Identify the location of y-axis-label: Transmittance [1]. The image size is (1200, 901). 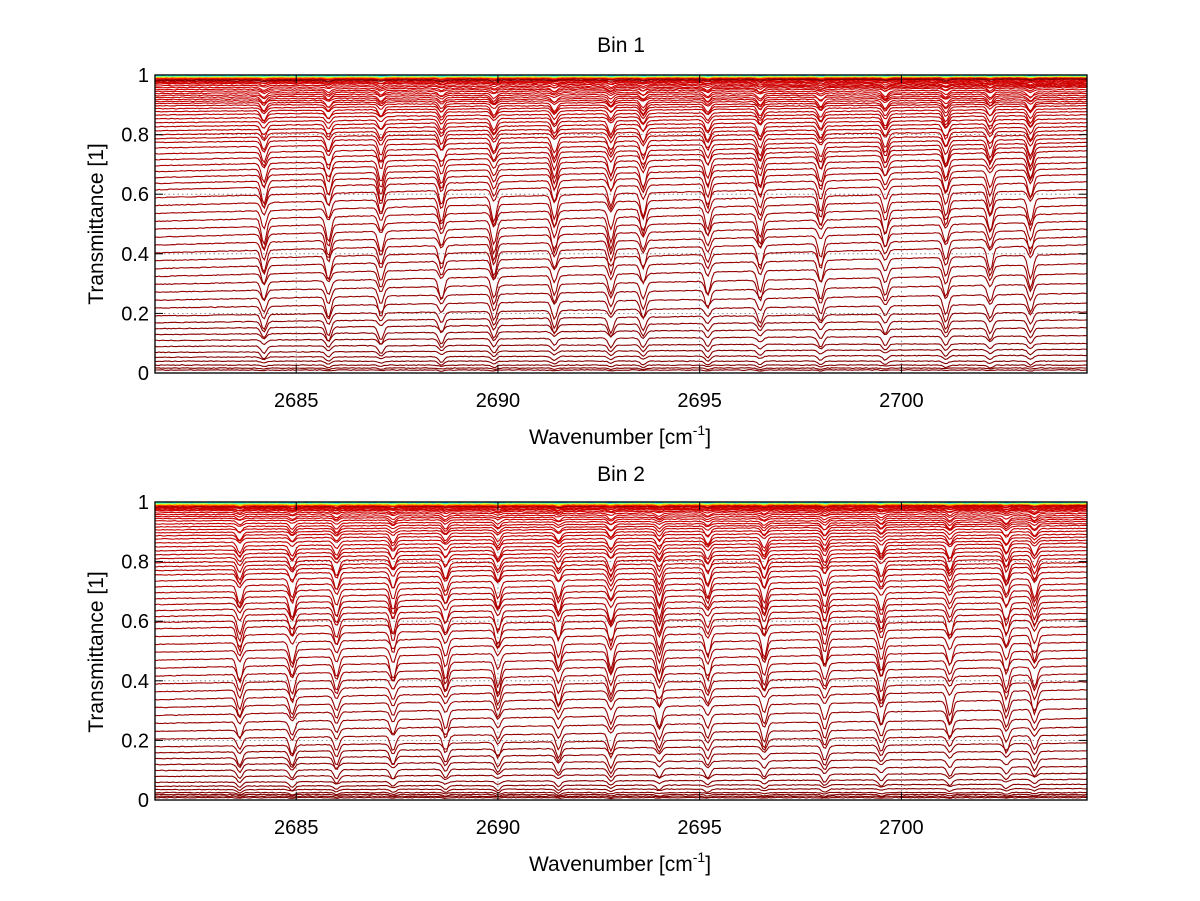
(96, 651).